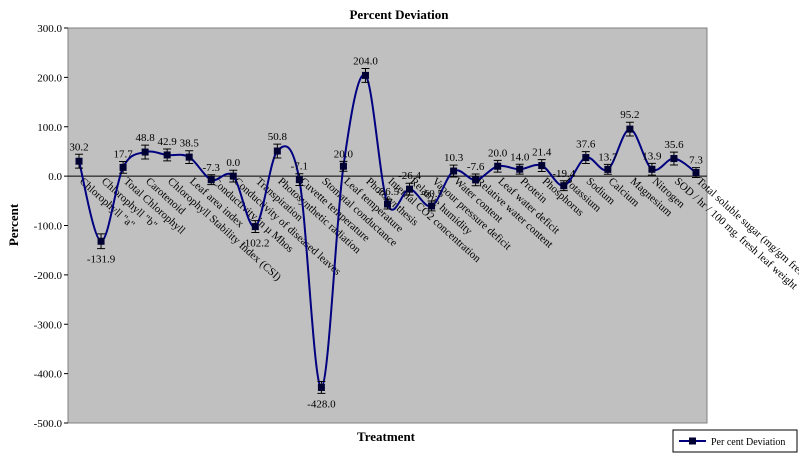 The width and height of the screenshot is (799, 456). What do you see at coordinates (48, 276) in the screenshot?
I see `y-tick-label: -200.0` at bounding box center [48, 276].